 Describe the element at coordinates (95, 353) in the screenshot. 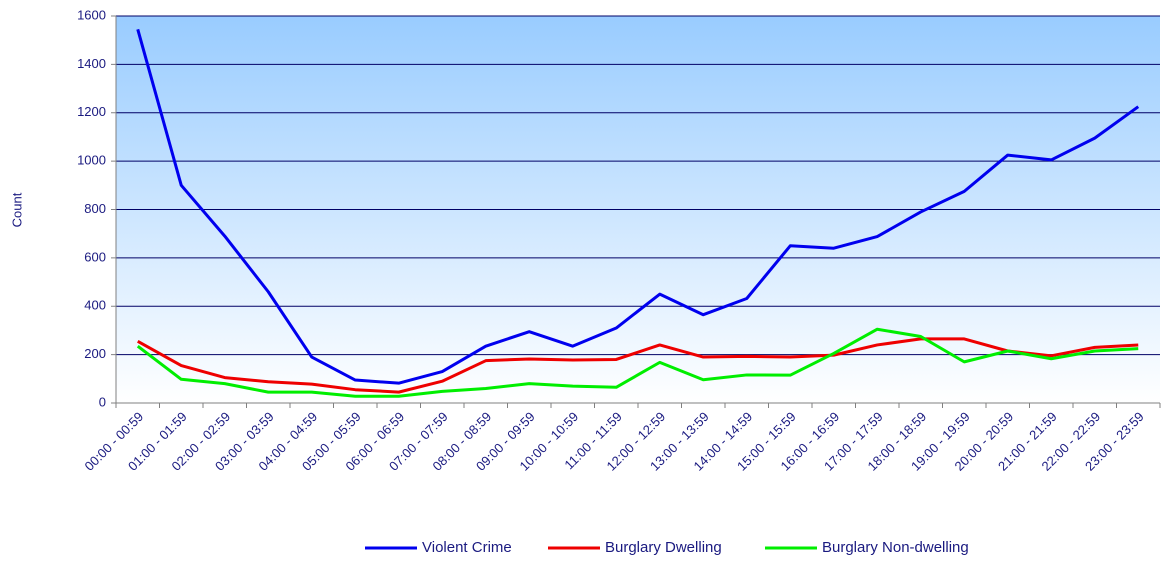

I see `y-tick-label: 200` at that location.